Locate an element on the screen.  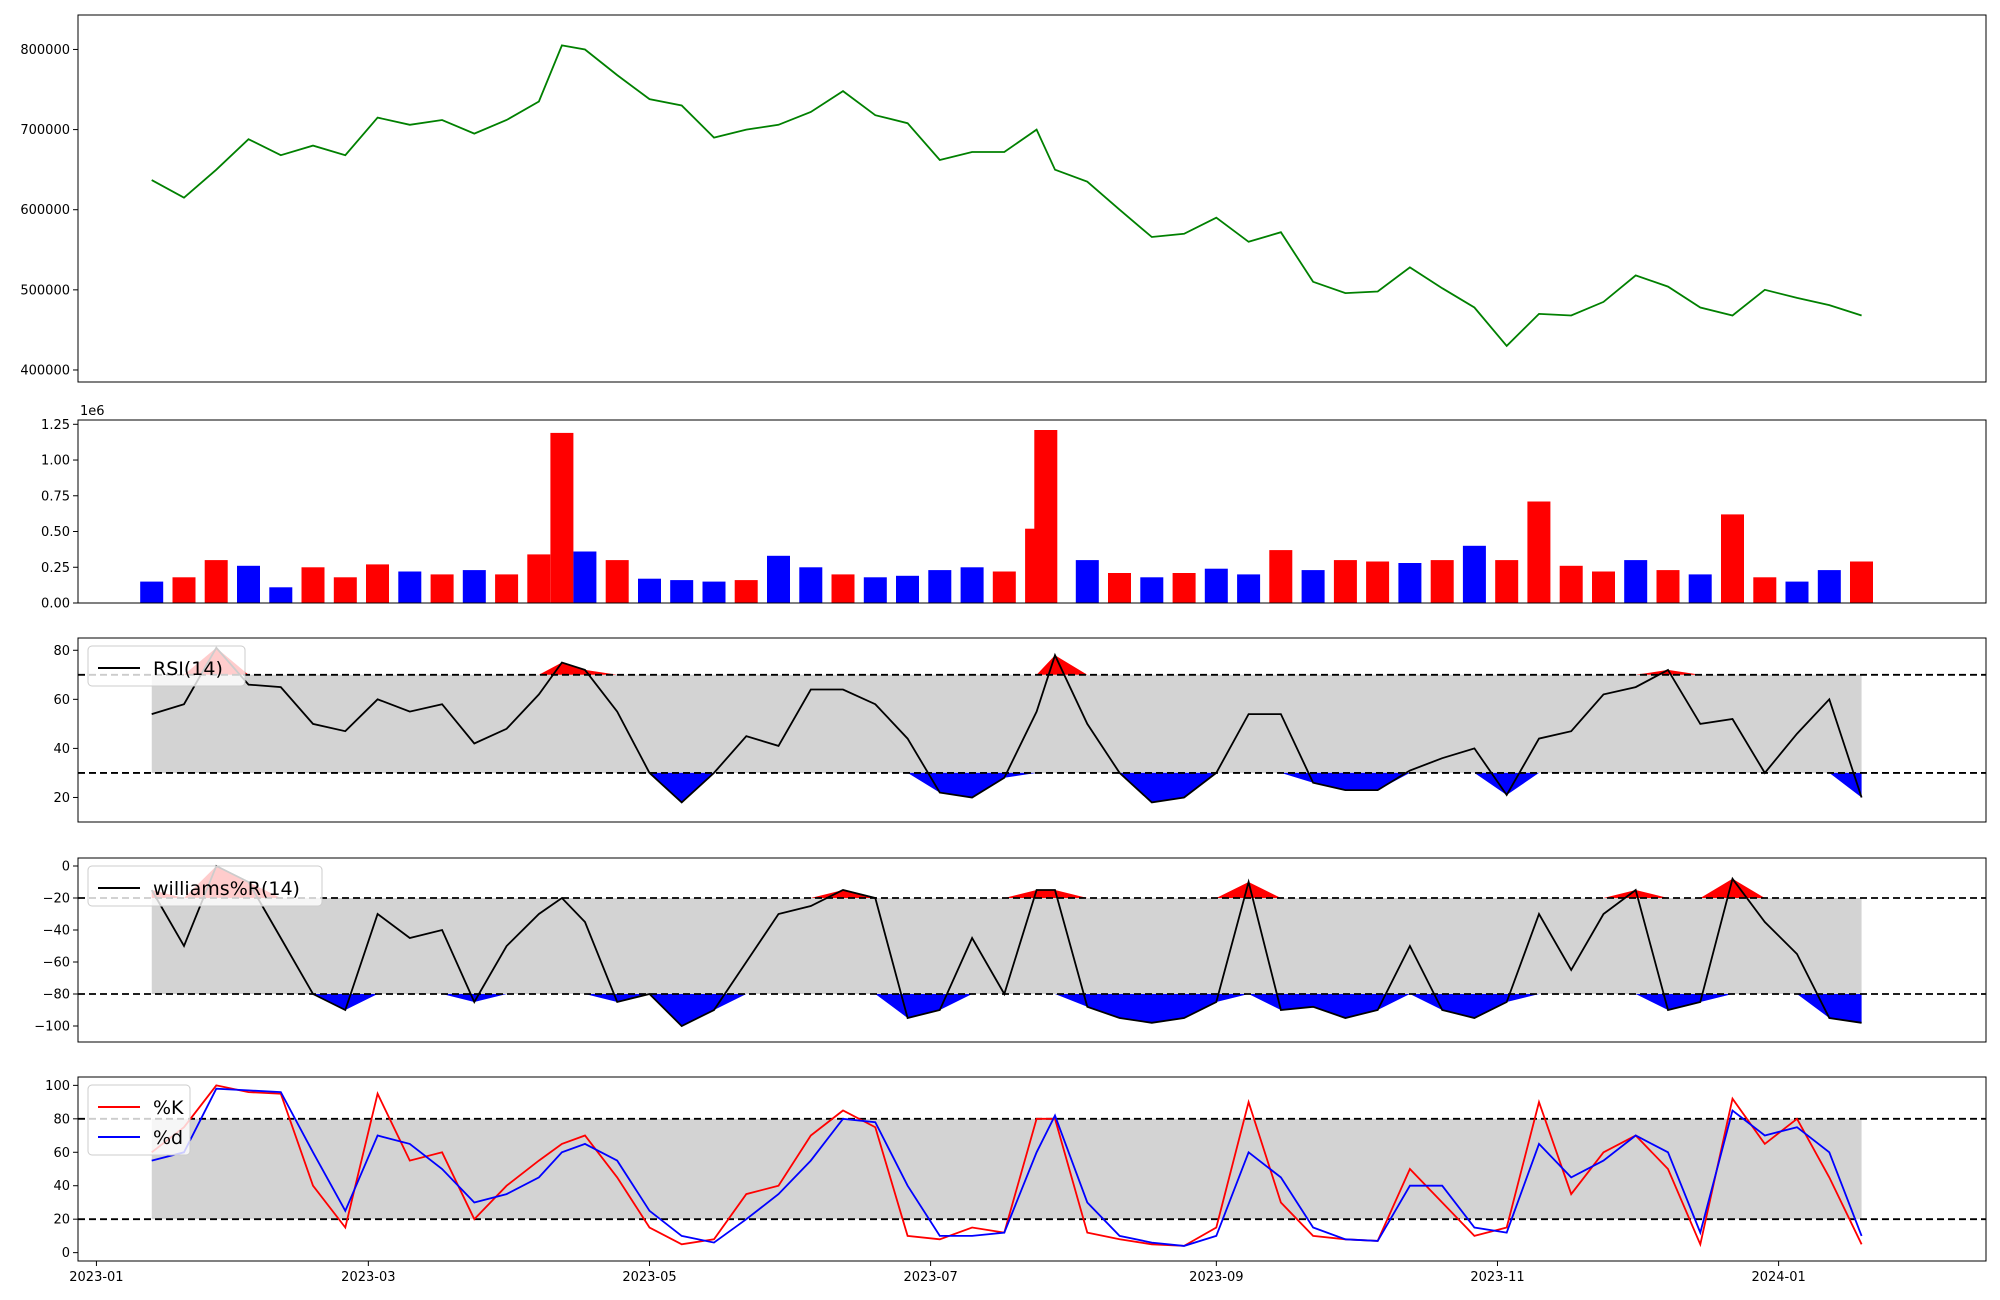
x-tick-label: 2023-03 is located at coordinates (368, 1277).